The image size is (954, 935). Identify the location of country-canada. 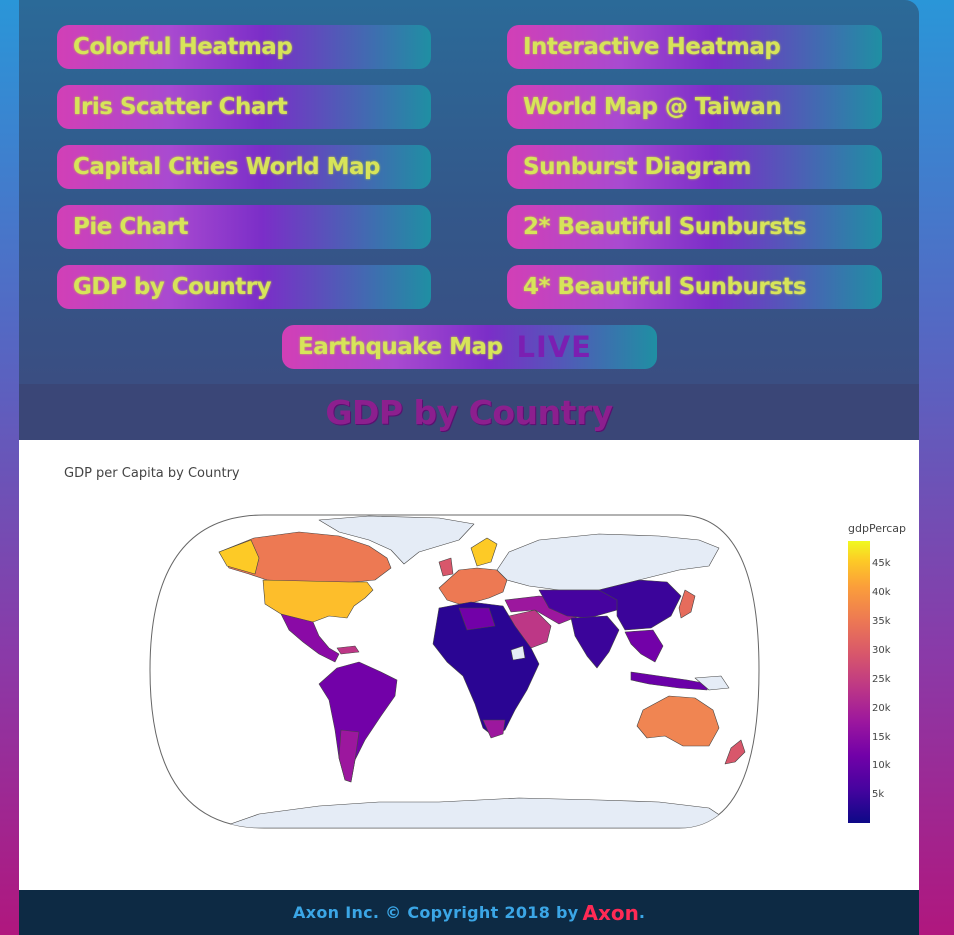
(305, 558).